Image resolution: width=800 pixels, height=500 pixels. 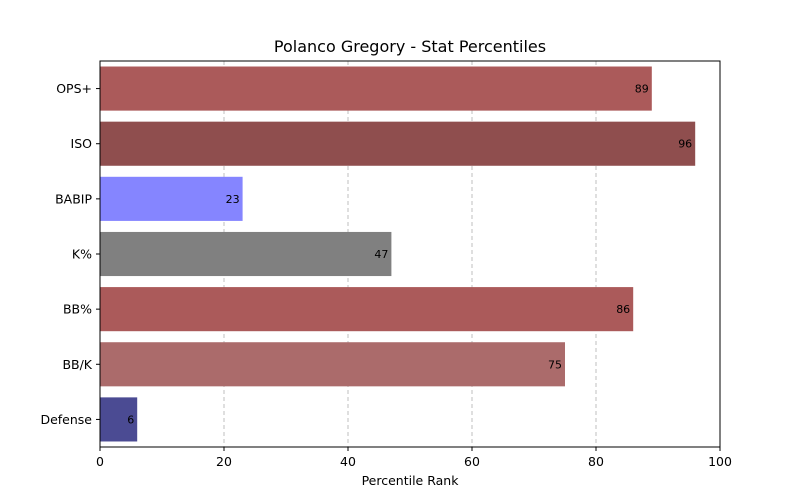 What do you see at coordinates (74, 88) in the screenshot?
I see `y-tick-label: OPS+` at bounding box center [74, 88].